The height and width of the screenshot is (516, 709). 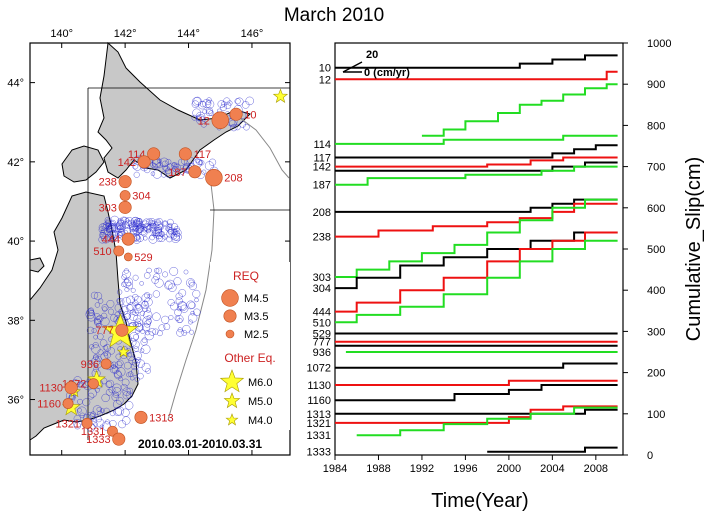 What do you see at coordinates (108, 183) in the screenshot?
I see `req-site-label: 238` at bounding box center [108, 183].